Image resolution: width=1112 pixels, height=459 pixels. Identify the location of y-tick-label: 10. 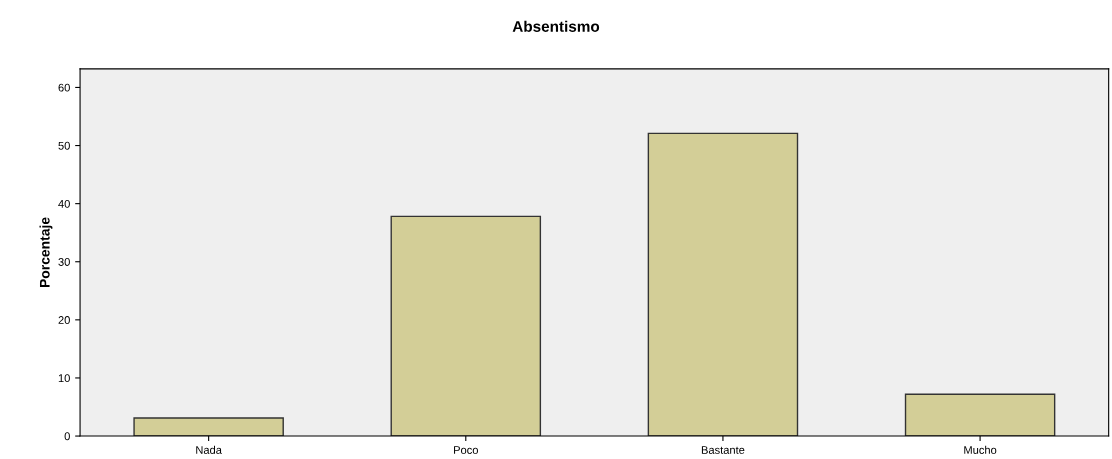
(64, 378).